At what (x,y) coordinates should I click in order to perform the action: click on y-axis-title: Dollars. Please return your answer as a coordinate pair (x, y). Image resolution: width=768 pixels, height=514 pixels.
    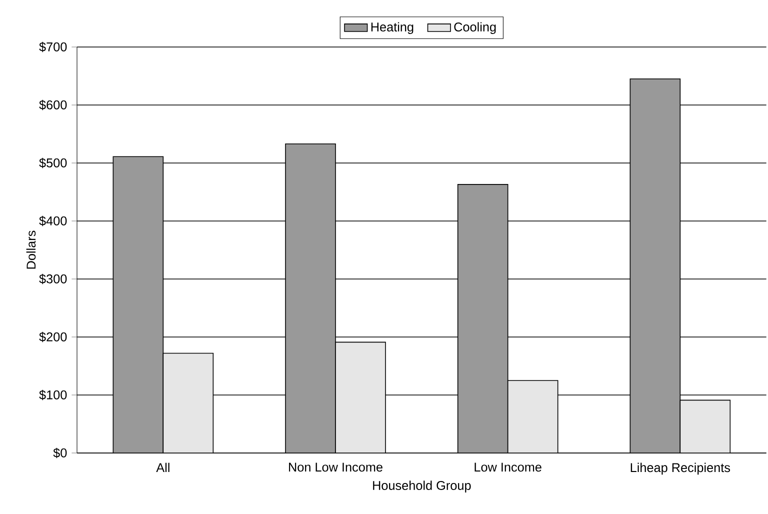
    Looking at the image, I should click on (31, 249).